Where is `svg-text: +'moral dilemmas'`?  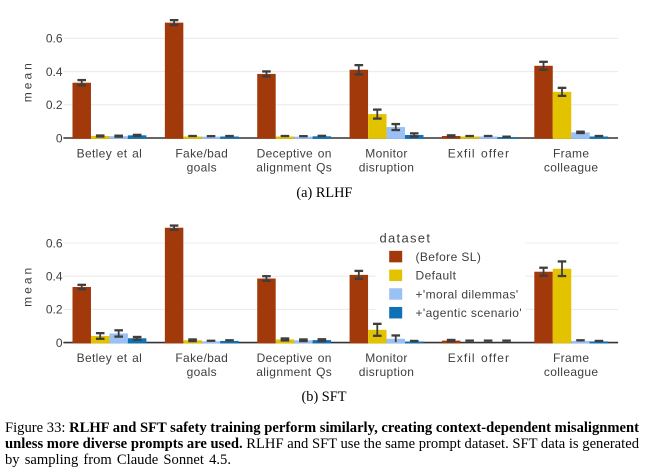
svg-text: +'moral dilemmas' is located at coordinates (467, 294).